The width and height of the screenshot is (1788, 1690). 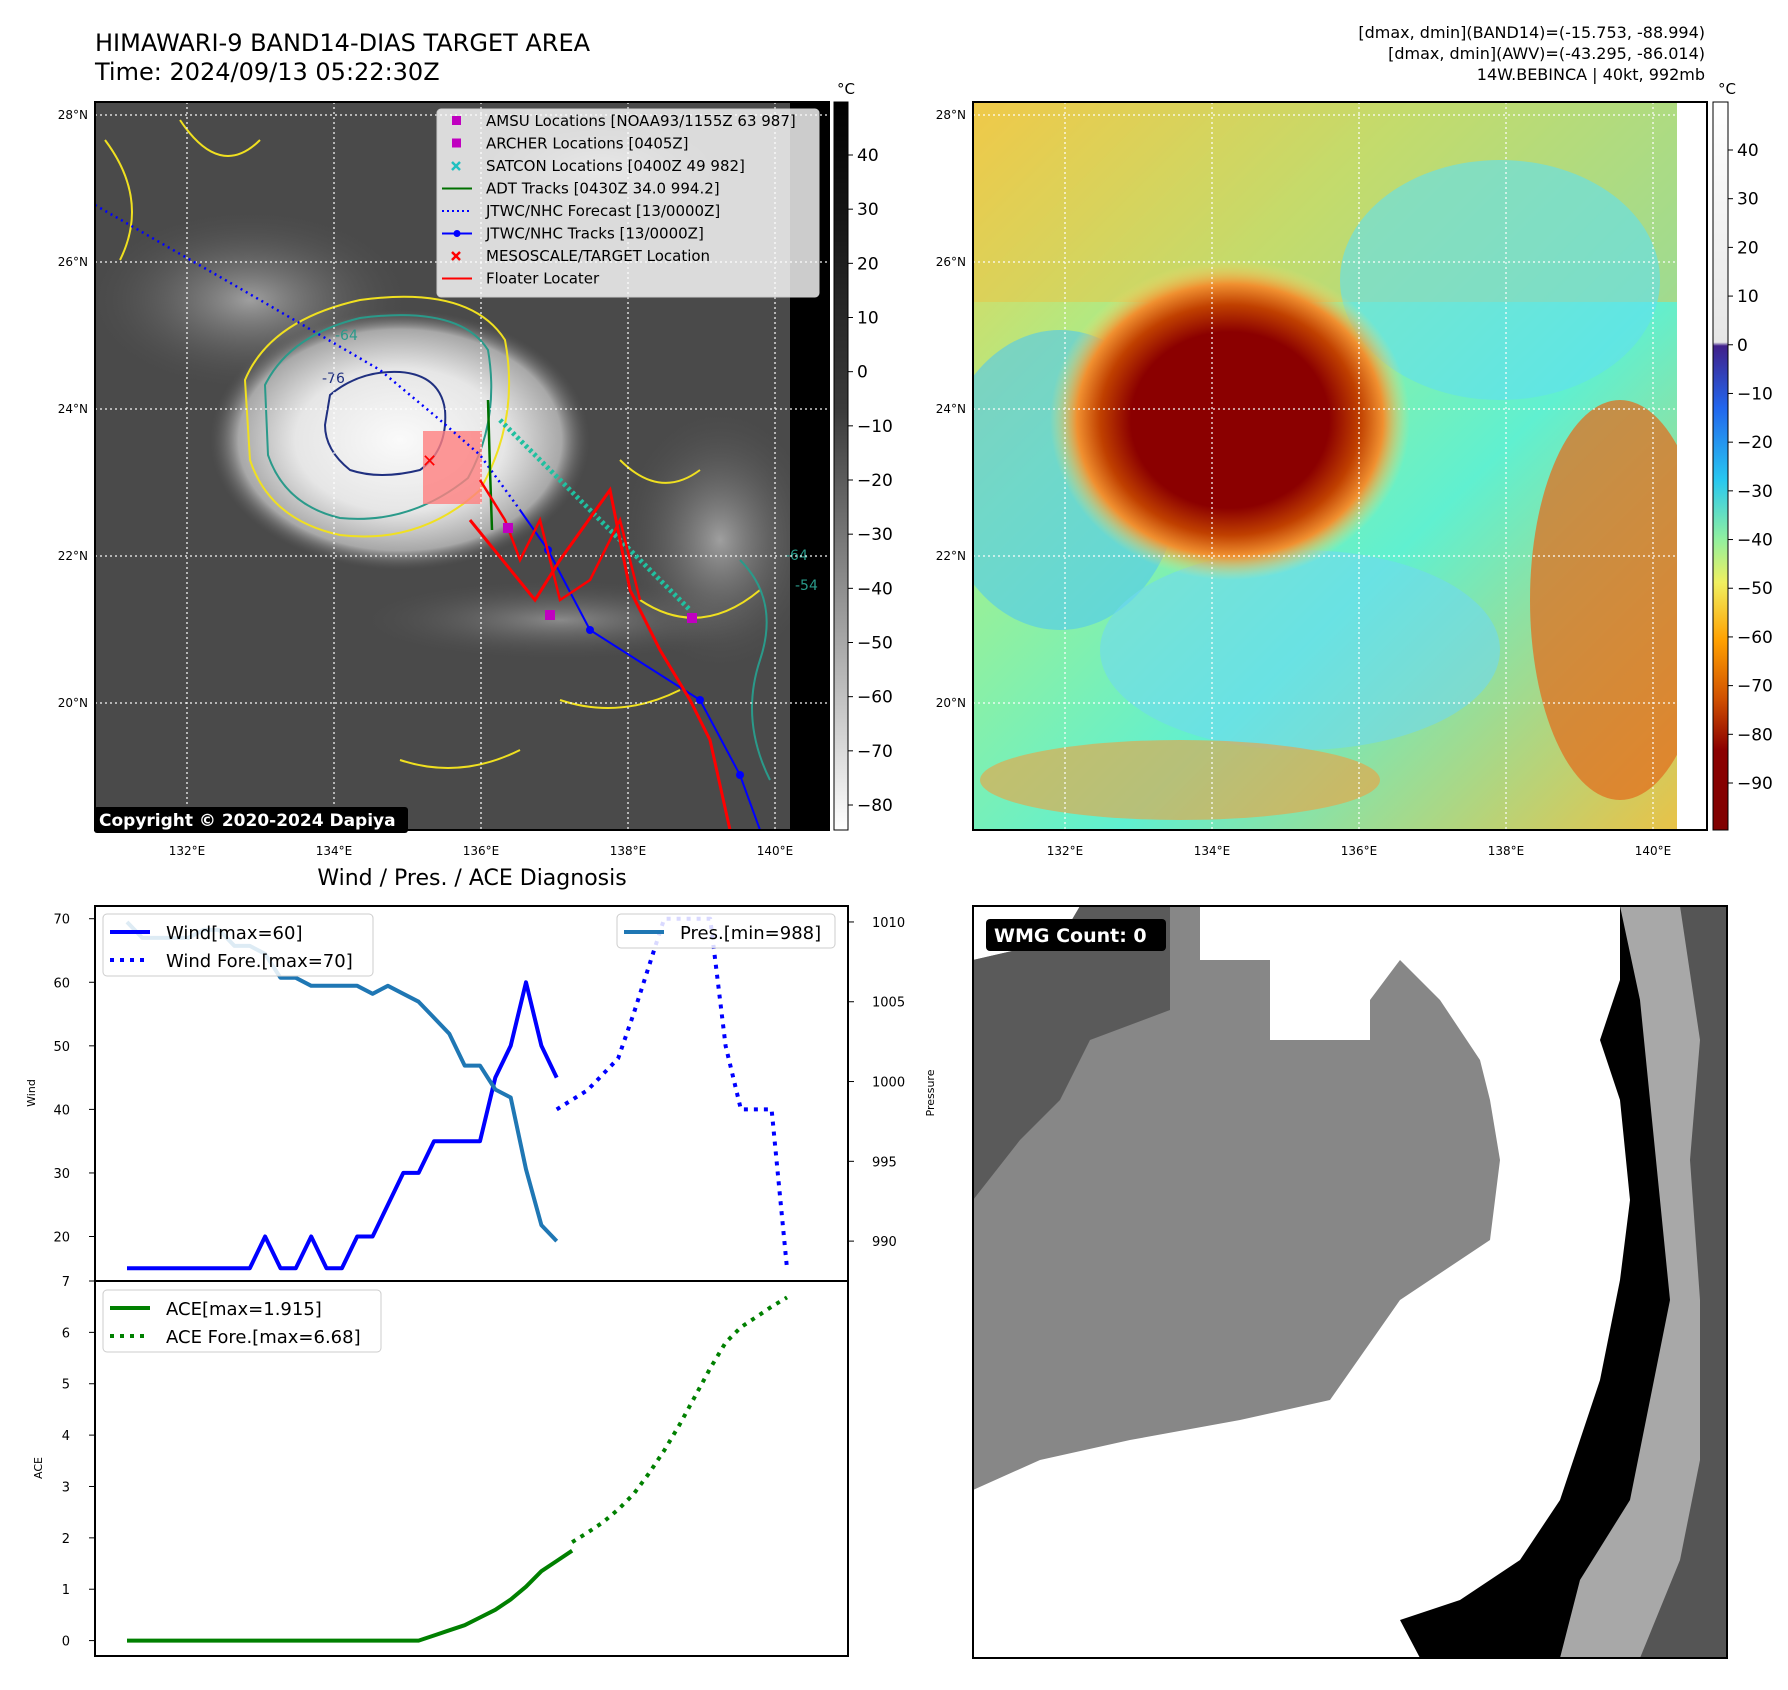 I want to click on lat-label: 24°N, so click(x=951, y=409).